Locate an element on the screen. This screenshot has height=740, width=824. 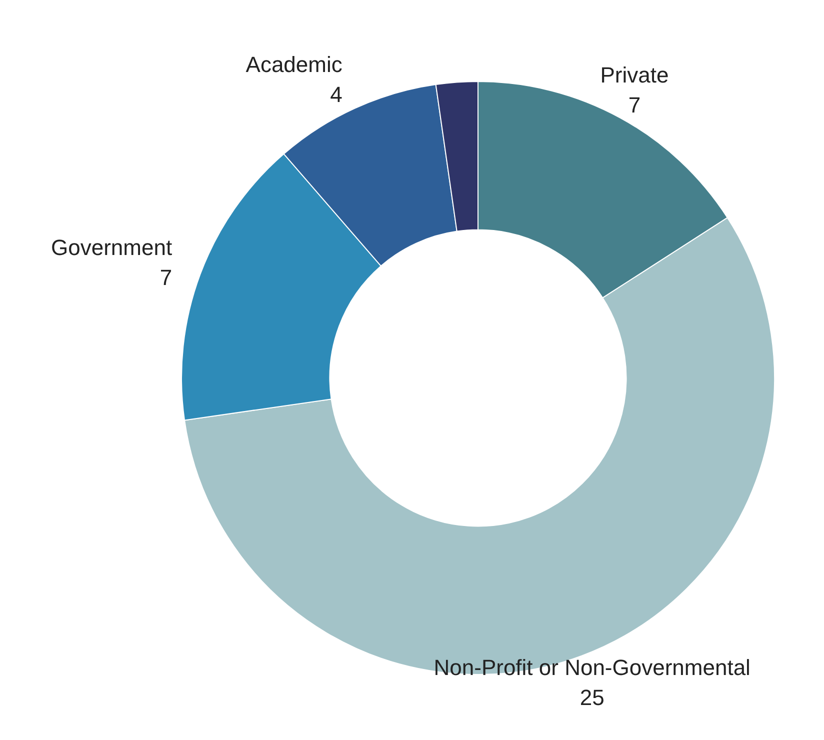
slice-label: Academic is located at coordinates (294, 65).